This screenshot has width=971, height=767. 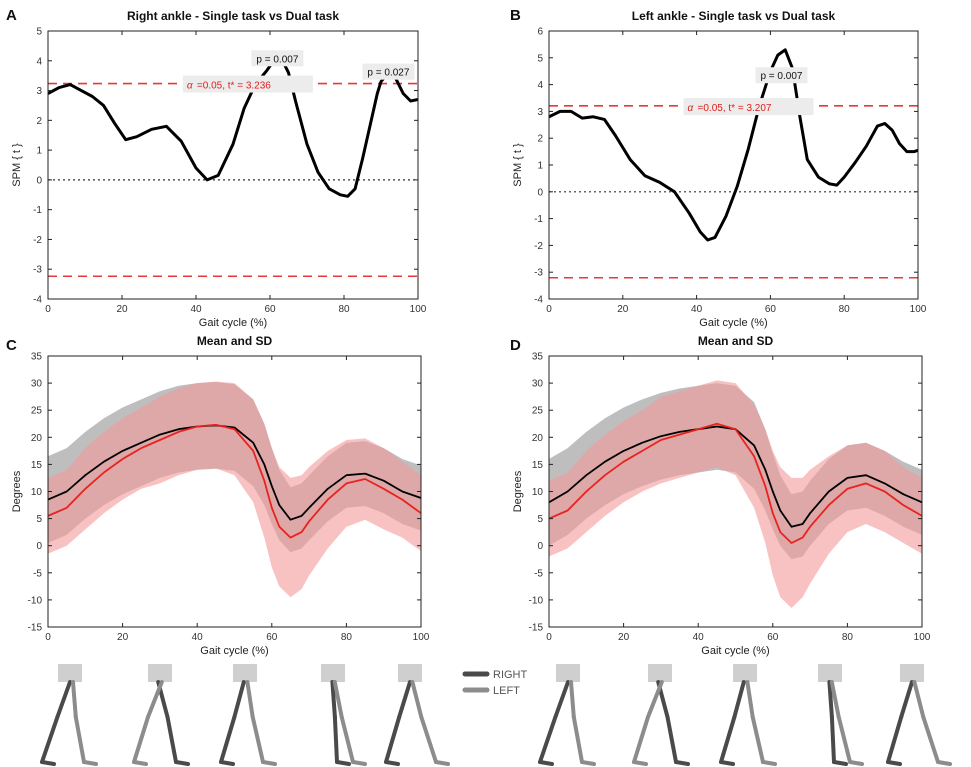 I want to click on plot-area, so click(x=735, y=494).